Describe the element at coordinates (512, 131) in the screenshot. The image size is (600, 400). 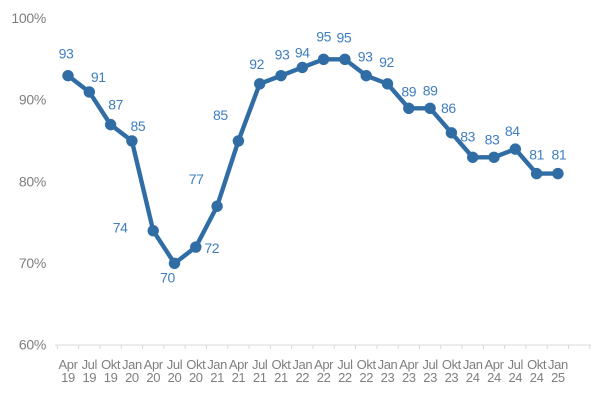
I see `data-point-label: 84` at that location.